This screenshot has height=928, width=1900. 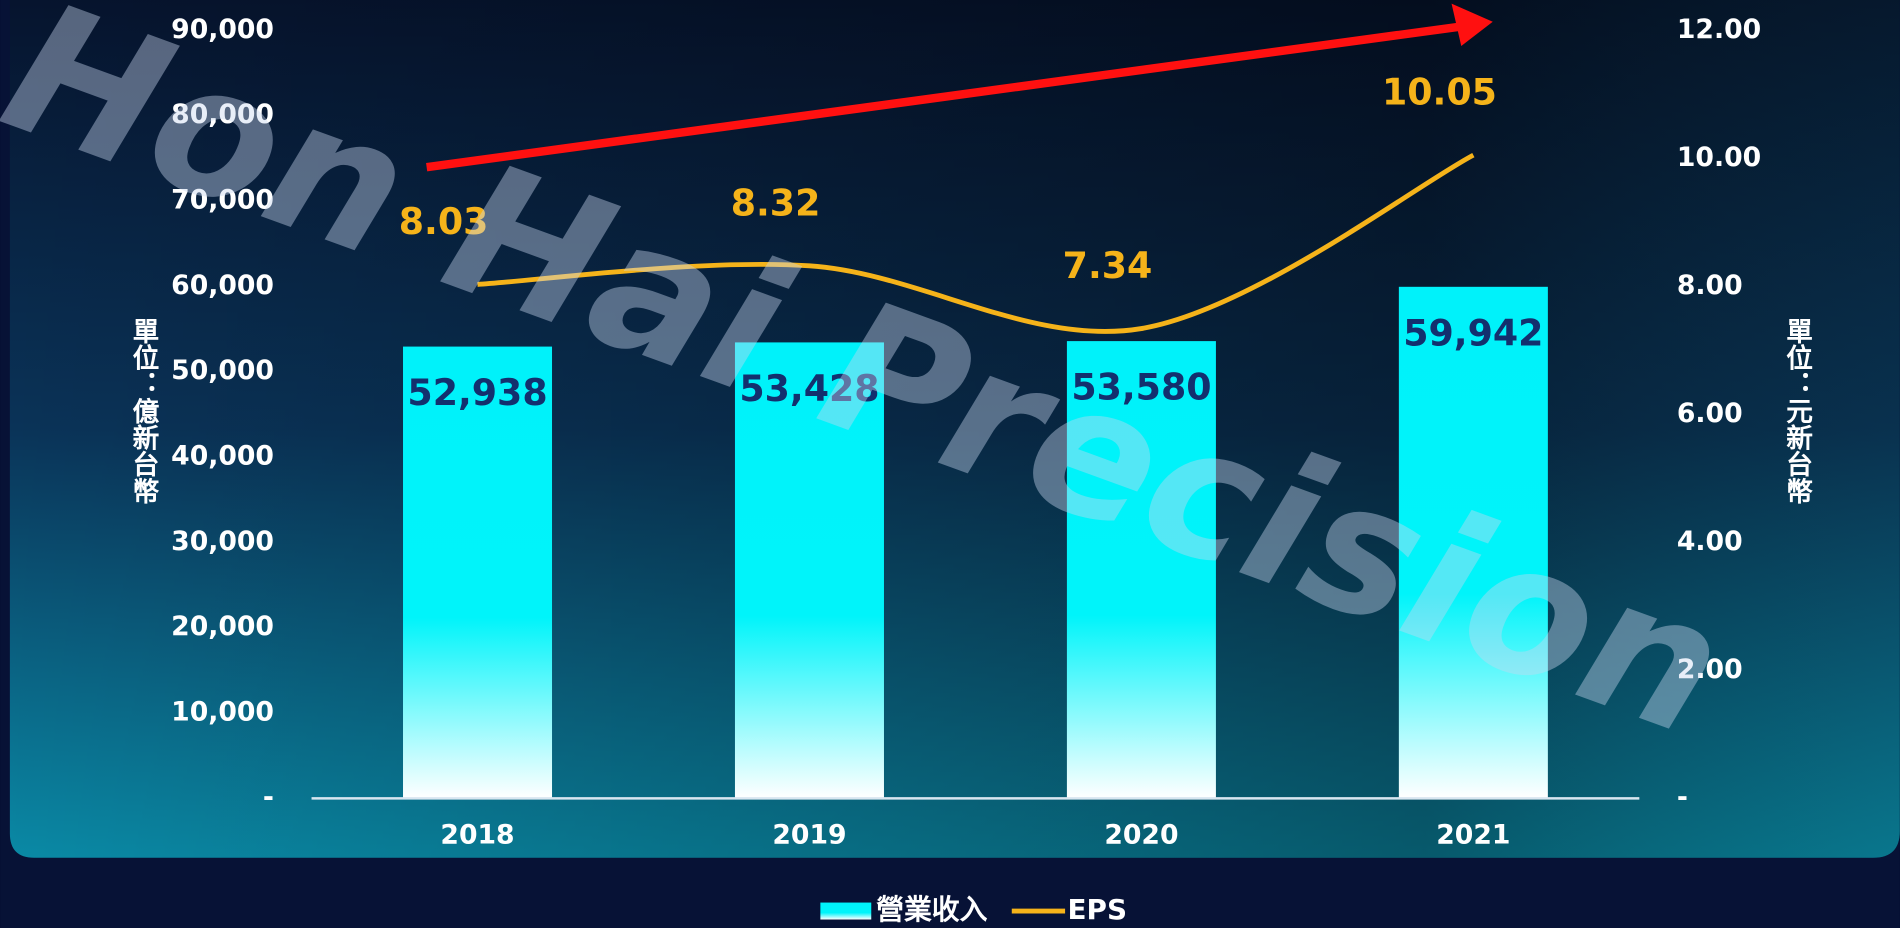 What do you see at coordinates (268, 797) in the screenshot?
I see `y-tick-label: -` at bounding box center [268, 797].